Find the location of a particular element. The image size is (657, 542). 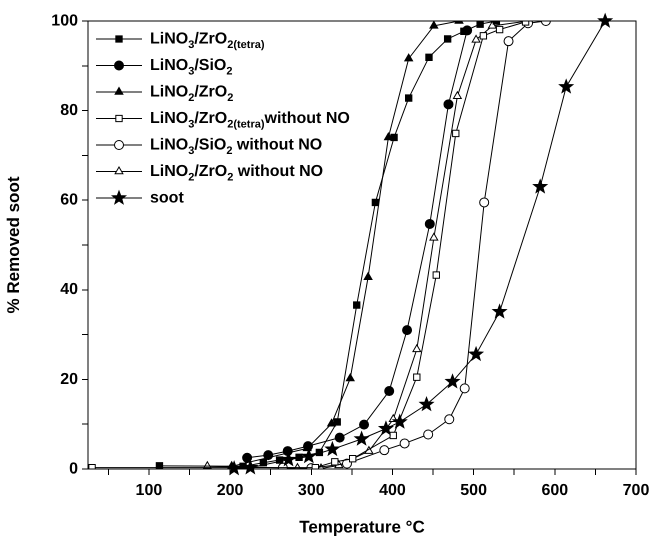

x-tick-label: 400 is located at coordinates (392, 491).